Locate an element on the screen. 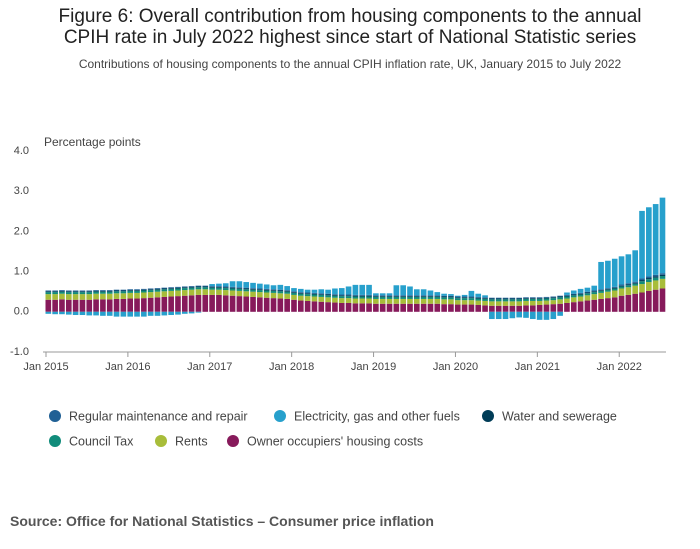  x-tick-label: Jan 2017 is located at coordinates (209, 367).